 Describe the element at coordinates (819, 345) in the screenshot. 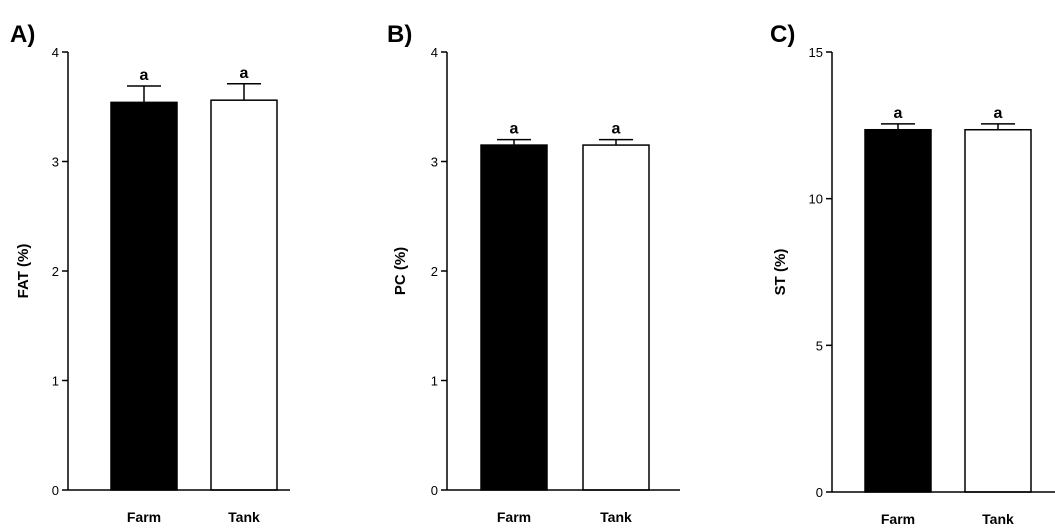

I see `y-tick-label: 5` at that location.